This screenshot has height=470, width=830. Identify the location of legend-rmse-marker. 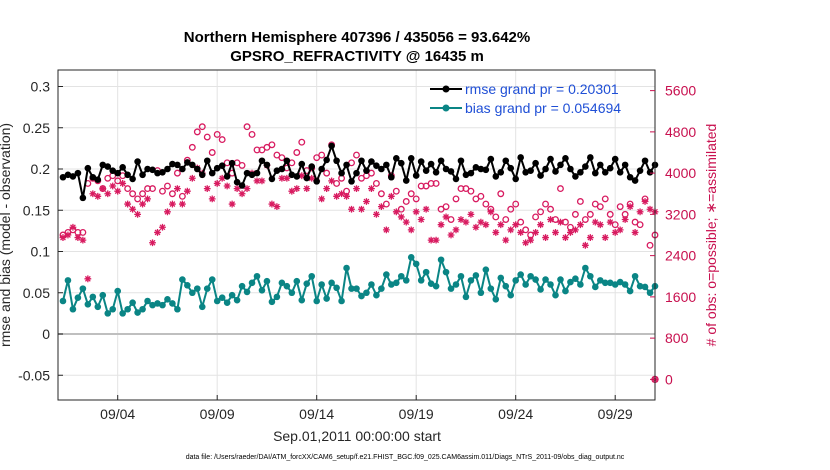
(446, 89).